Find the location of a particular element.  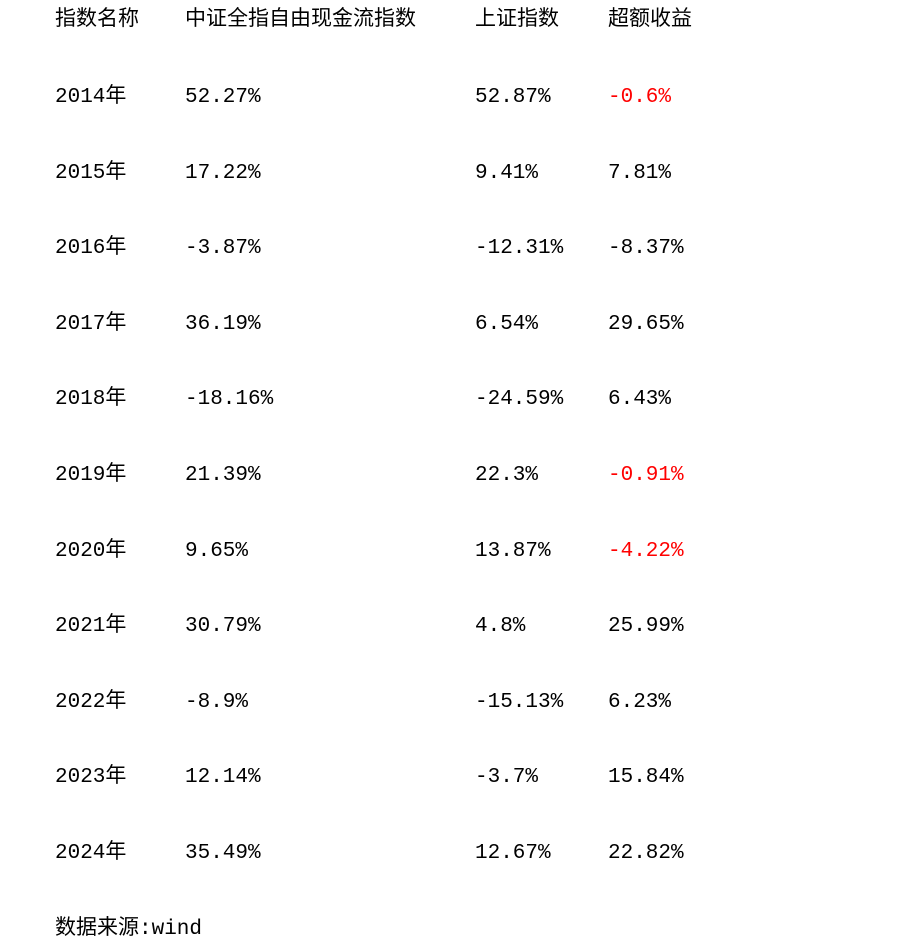

sse-index-cell: 4.8% is located at coordinates (500, 627).